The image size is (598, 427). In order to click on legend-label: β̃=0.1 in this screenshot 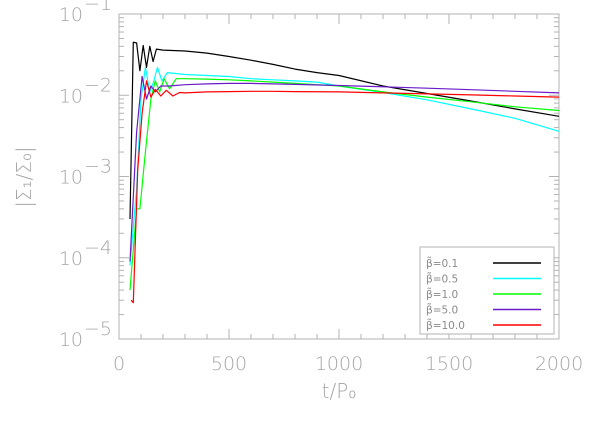, I will do `click(442, 263)`.